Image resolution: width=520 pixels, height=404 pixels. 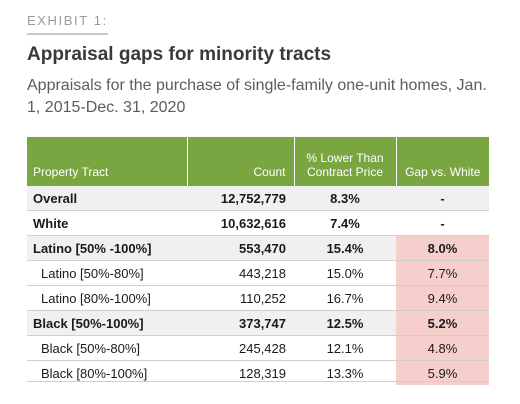 I want to click on cell-tract: Latino [80%-100%], so click(x=107, y=298).